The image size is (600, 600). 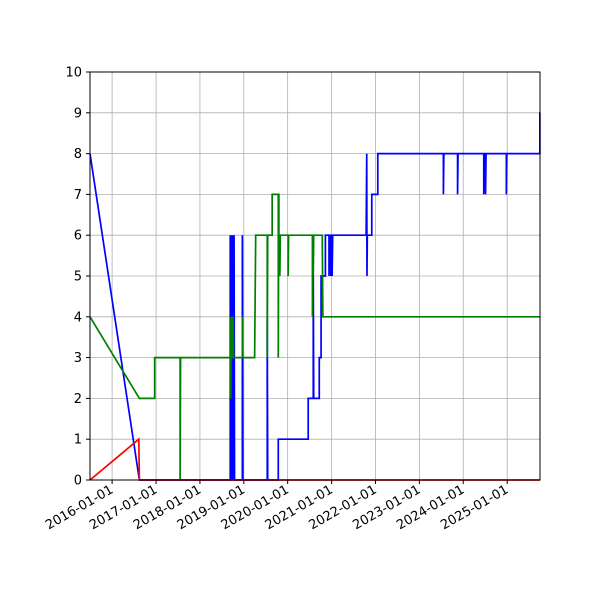 What do you see at coordinates (78, 440) in the screenshot?
I see `y-tick-label: 1` at bounding box center [78, 440].